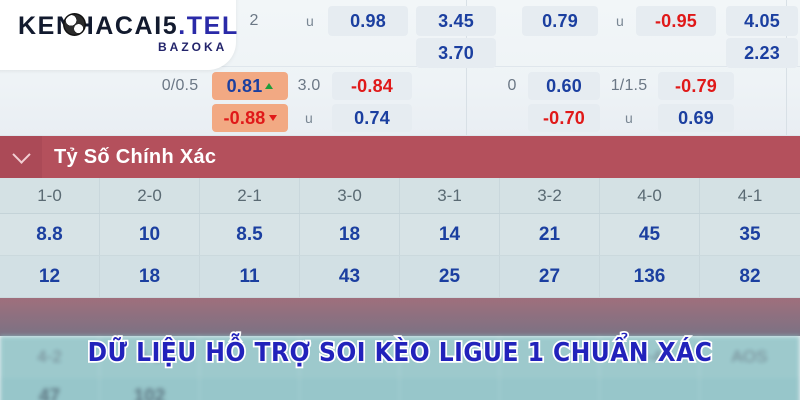  Describe the element at coordinates (244, 117) in the screenshot. I see `left-away-handicap-value: -0.88` at that location.